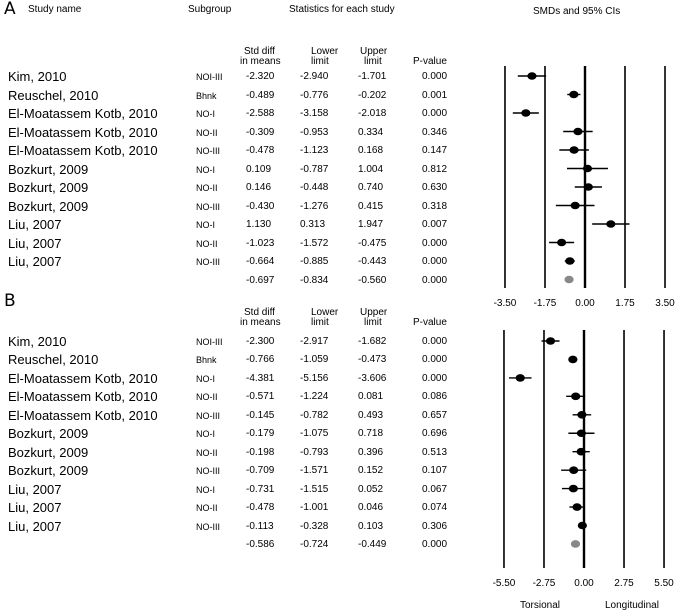  What do you see at coordinates (320, 322) in the screenshot?
I see `header-lower-sub-b: limit` at bounding box center [320, 322].